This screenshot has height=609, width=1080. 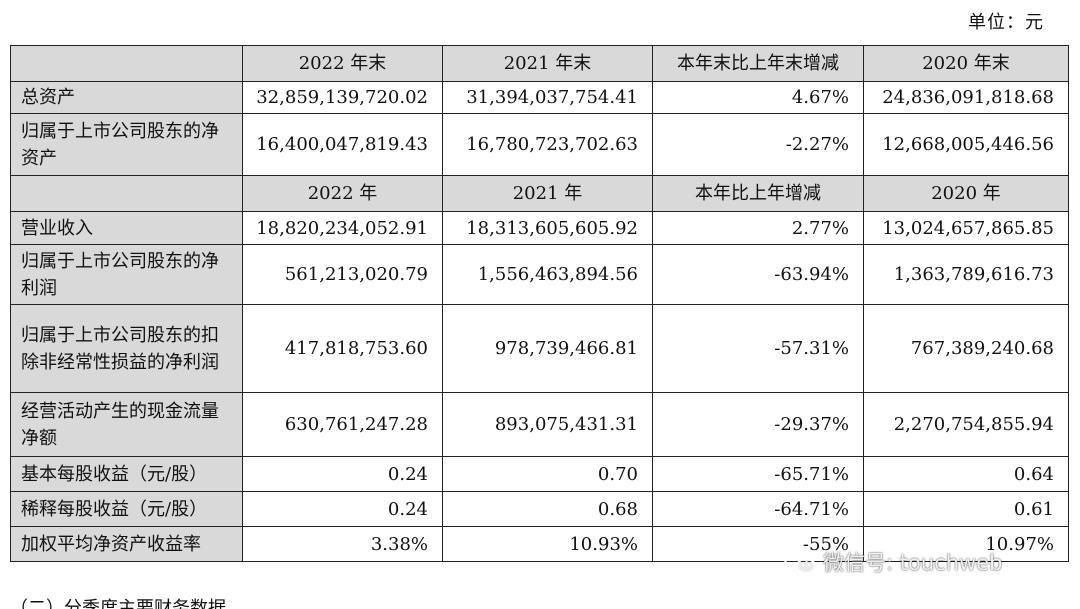 I want to click on value-2020: 767,389,240.68, so click(x=966, y=348).